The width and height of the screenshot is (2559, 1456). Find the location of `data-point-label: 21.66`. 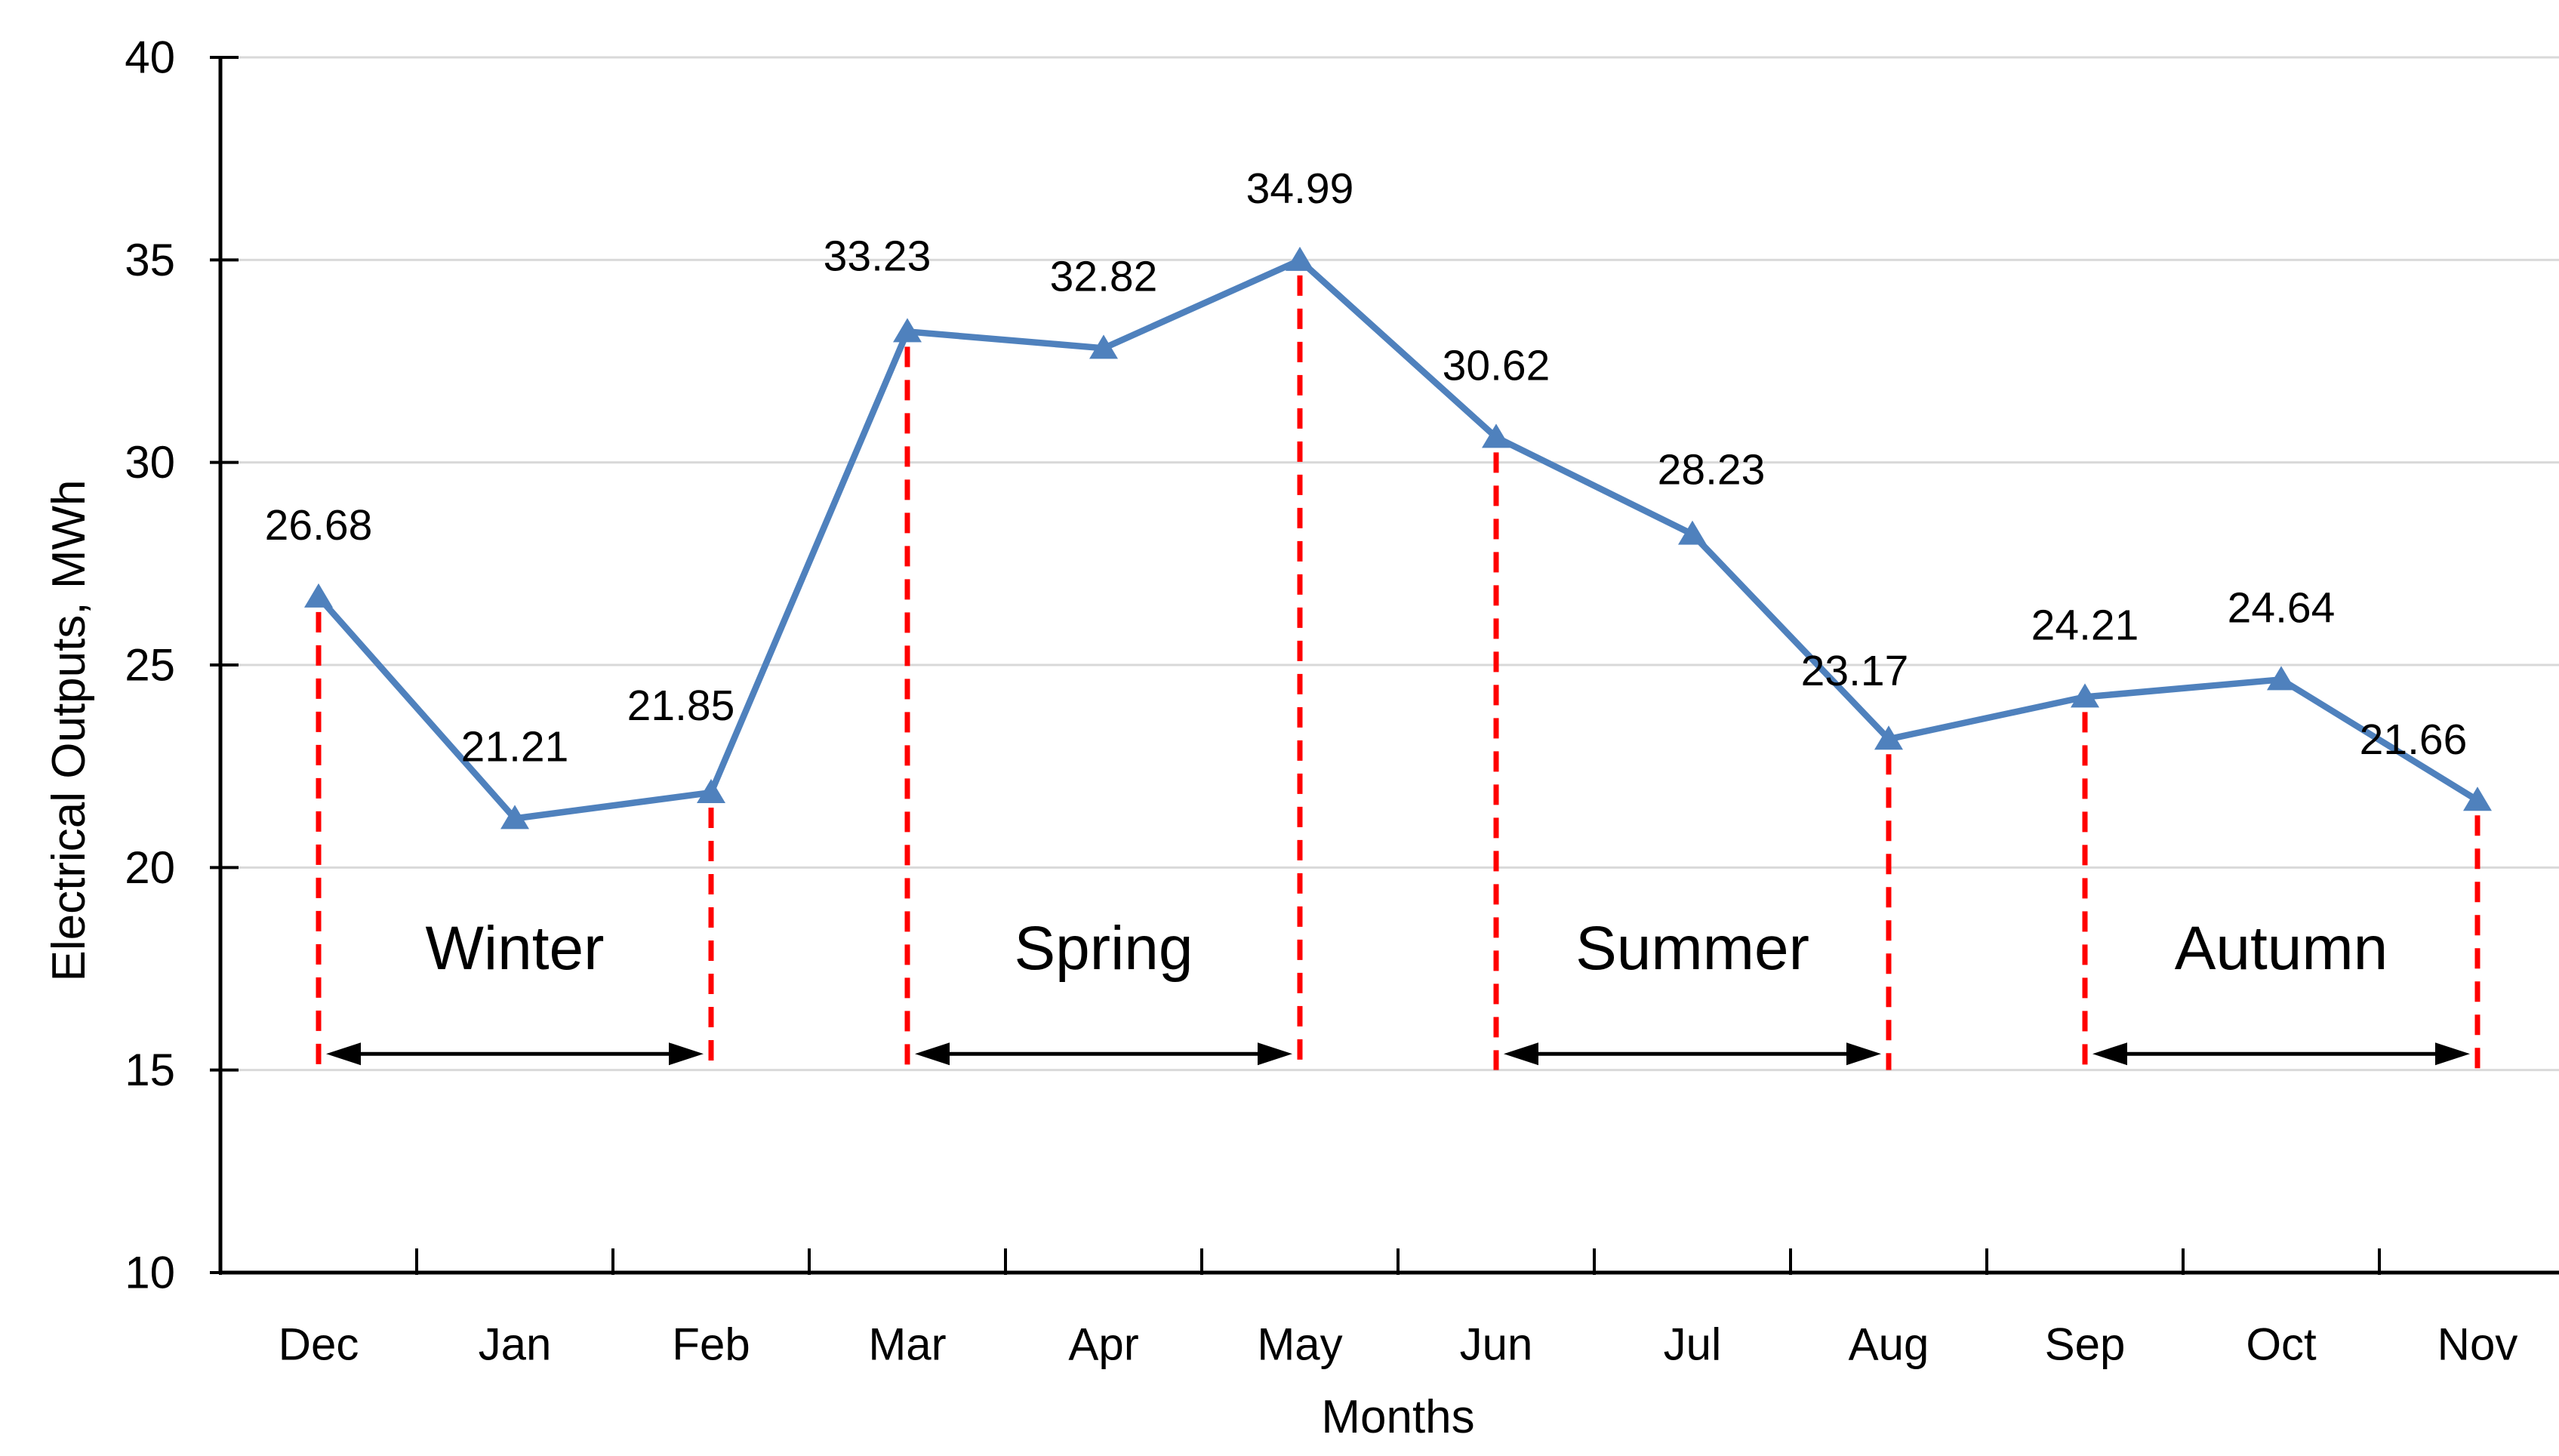

data-point-label: 21.66 is located at coordinates (2414, 740).